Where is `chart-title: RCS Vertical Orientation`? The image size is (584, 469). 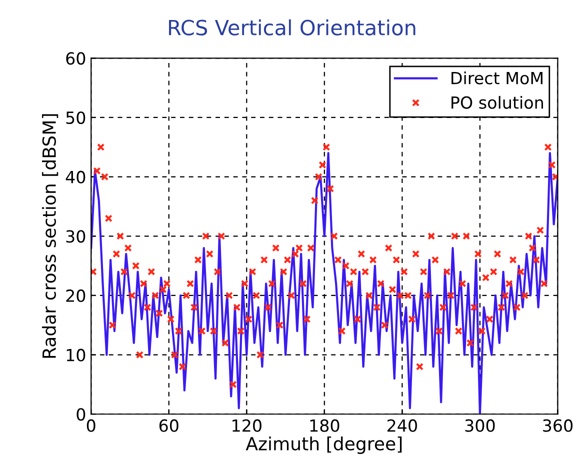 chart-title: RCS Vertical Orientation is located at coordinates (292, 27).